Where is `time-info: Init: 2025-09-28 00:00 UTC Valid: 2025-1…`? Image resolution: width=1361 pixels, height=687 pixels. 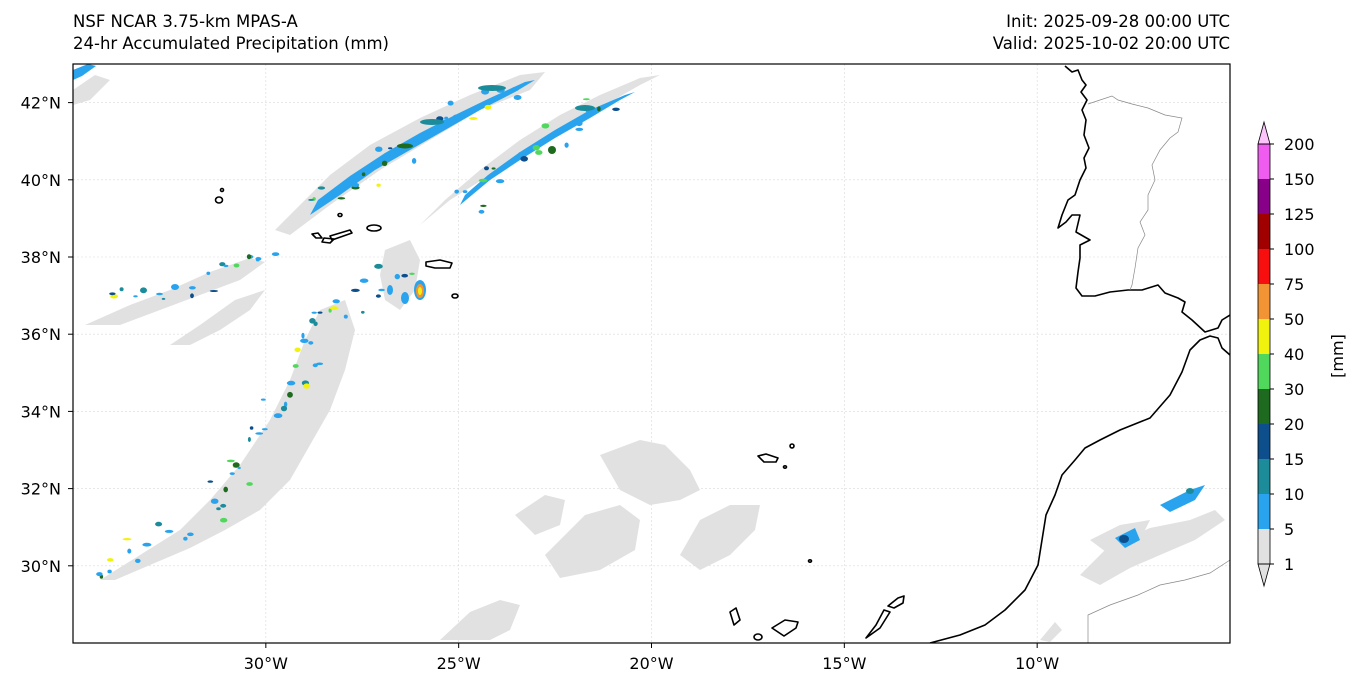
time-info: Init: 2025-09-28 00:00 UTC Valid: 2025-1… is located at coordinates (1111, 33).